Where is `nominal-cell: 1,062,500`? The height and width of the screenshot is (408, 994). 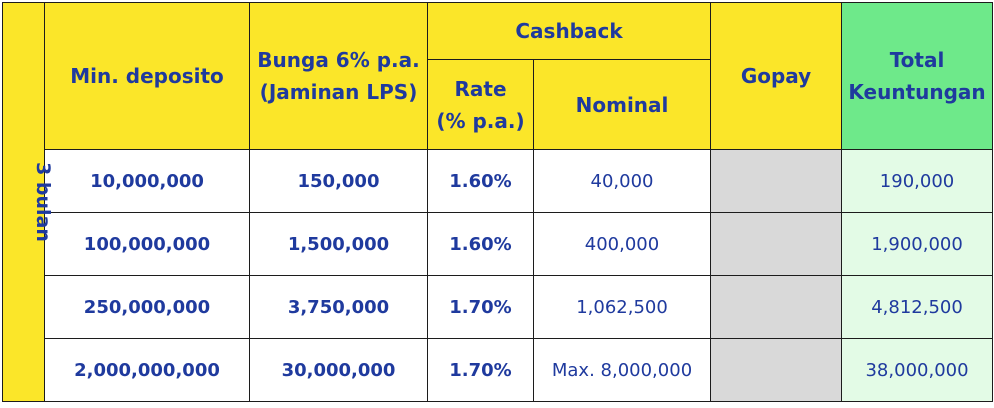 nominal-cell: 1,062,500 is located at coordinates (622, 307).